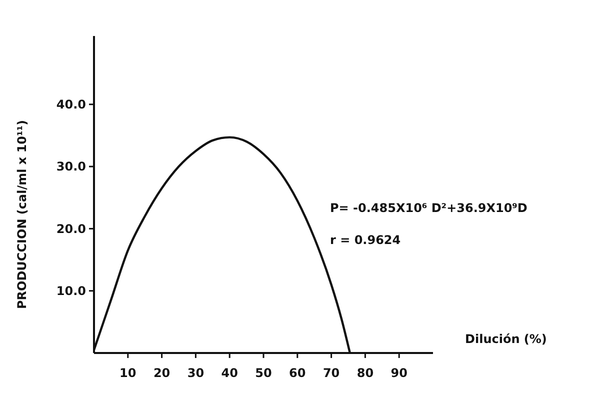 Image resolution: width=600 pixels, height=394 pixels. Describe the element at coordinates (161, 373) in the screenshot. I see `x-tick-label: 20` at that location.